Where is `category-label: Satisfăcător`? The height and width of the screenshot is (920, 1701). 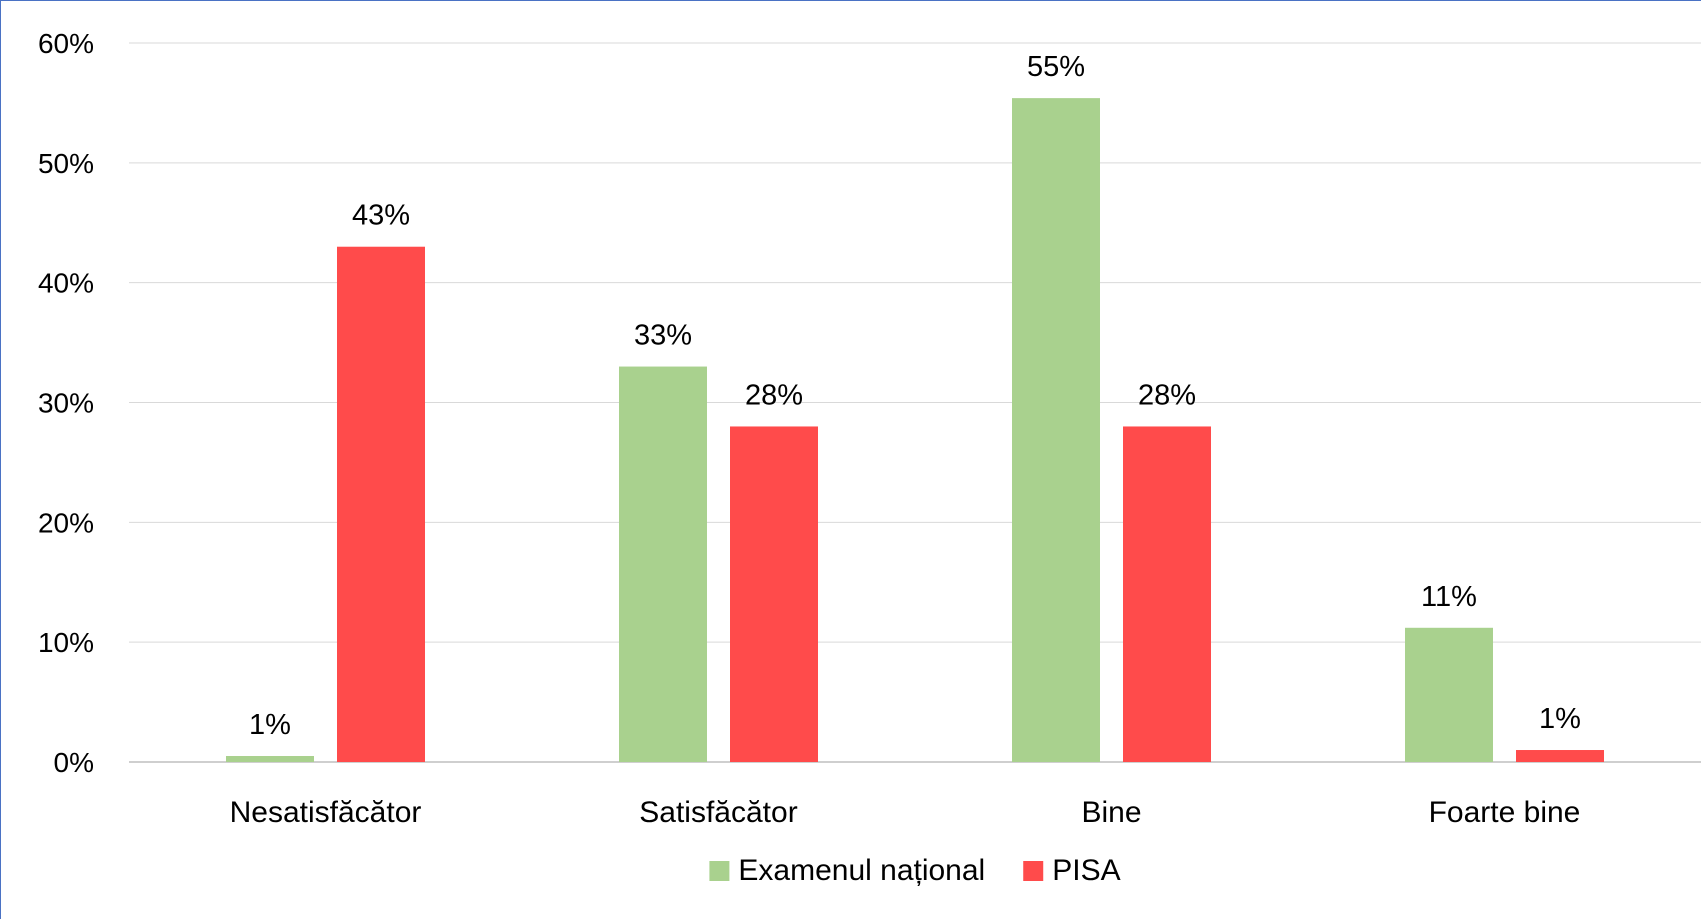 category-label: Satisfăcător is located at coordinates (718, 812).